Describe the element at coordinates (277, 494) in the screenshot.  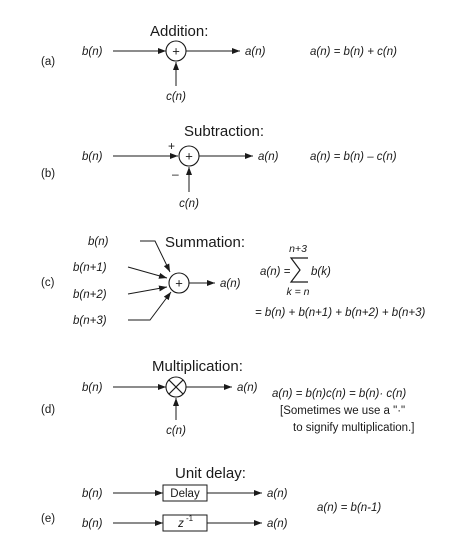
I see `unit-delay-output-1: a(n)` at that location.